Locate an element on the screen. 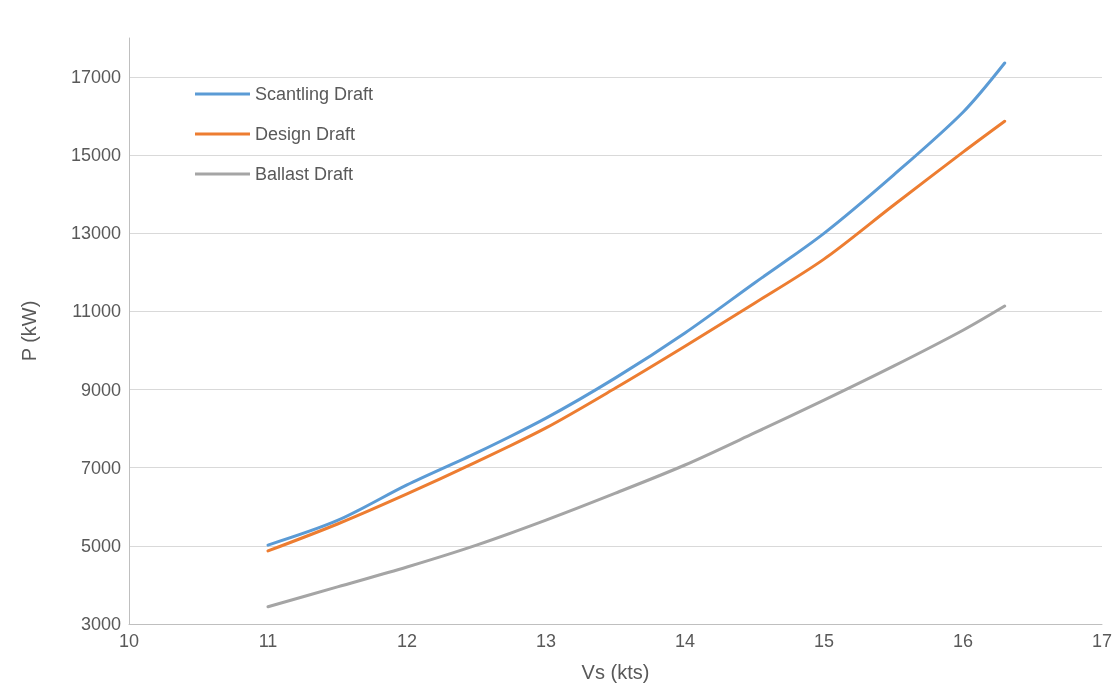 This screenshot has width=1115, height=699. y-tick-label: 13000 is located at coordinates (95, 233).